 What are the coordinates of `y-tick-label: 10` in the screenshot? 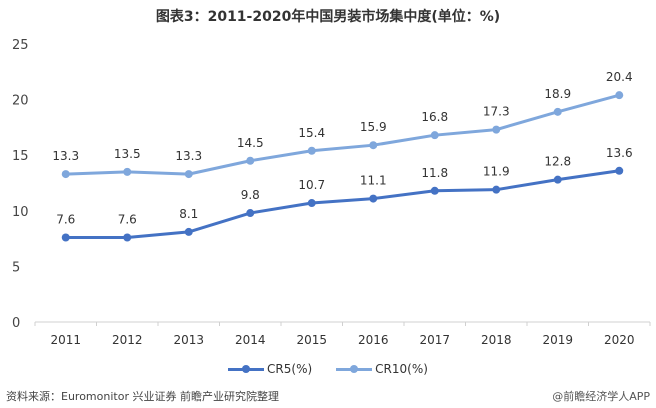 It's located at (20, 212).